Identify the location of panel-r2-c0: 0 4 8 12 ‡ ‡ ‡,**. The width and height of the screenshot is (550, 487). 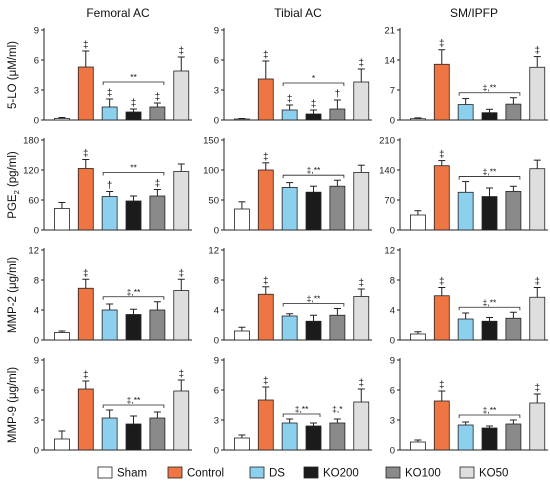
(110, 296).